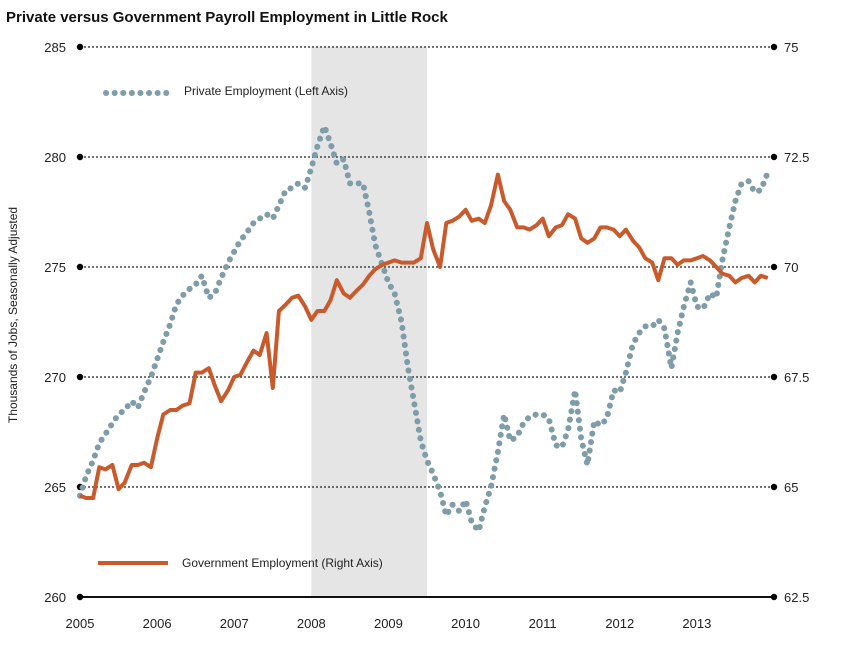 The width and height of the screenshot is (850, 663). I want to click on y-tick-label-left: 280, so click(55, 157).